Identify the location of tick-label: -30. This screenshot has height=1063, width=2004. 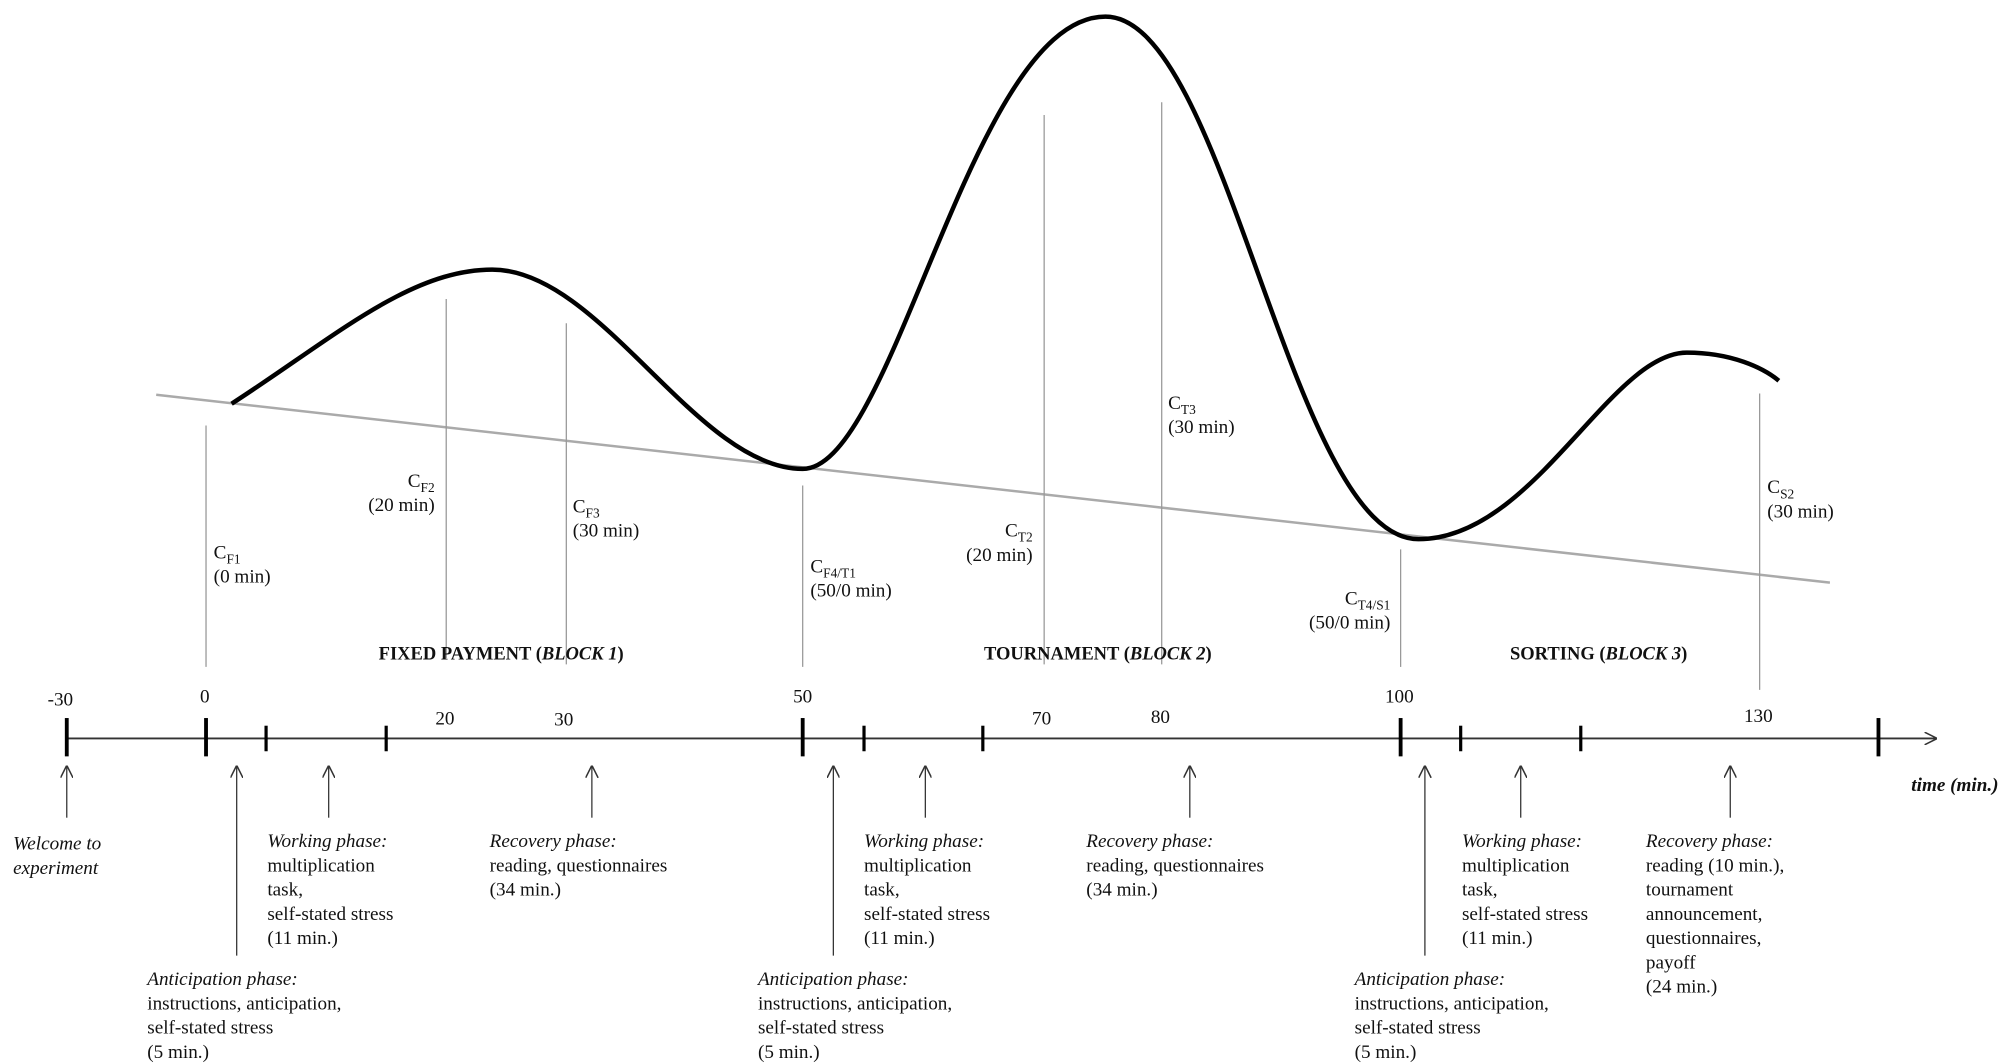
(61, 699).